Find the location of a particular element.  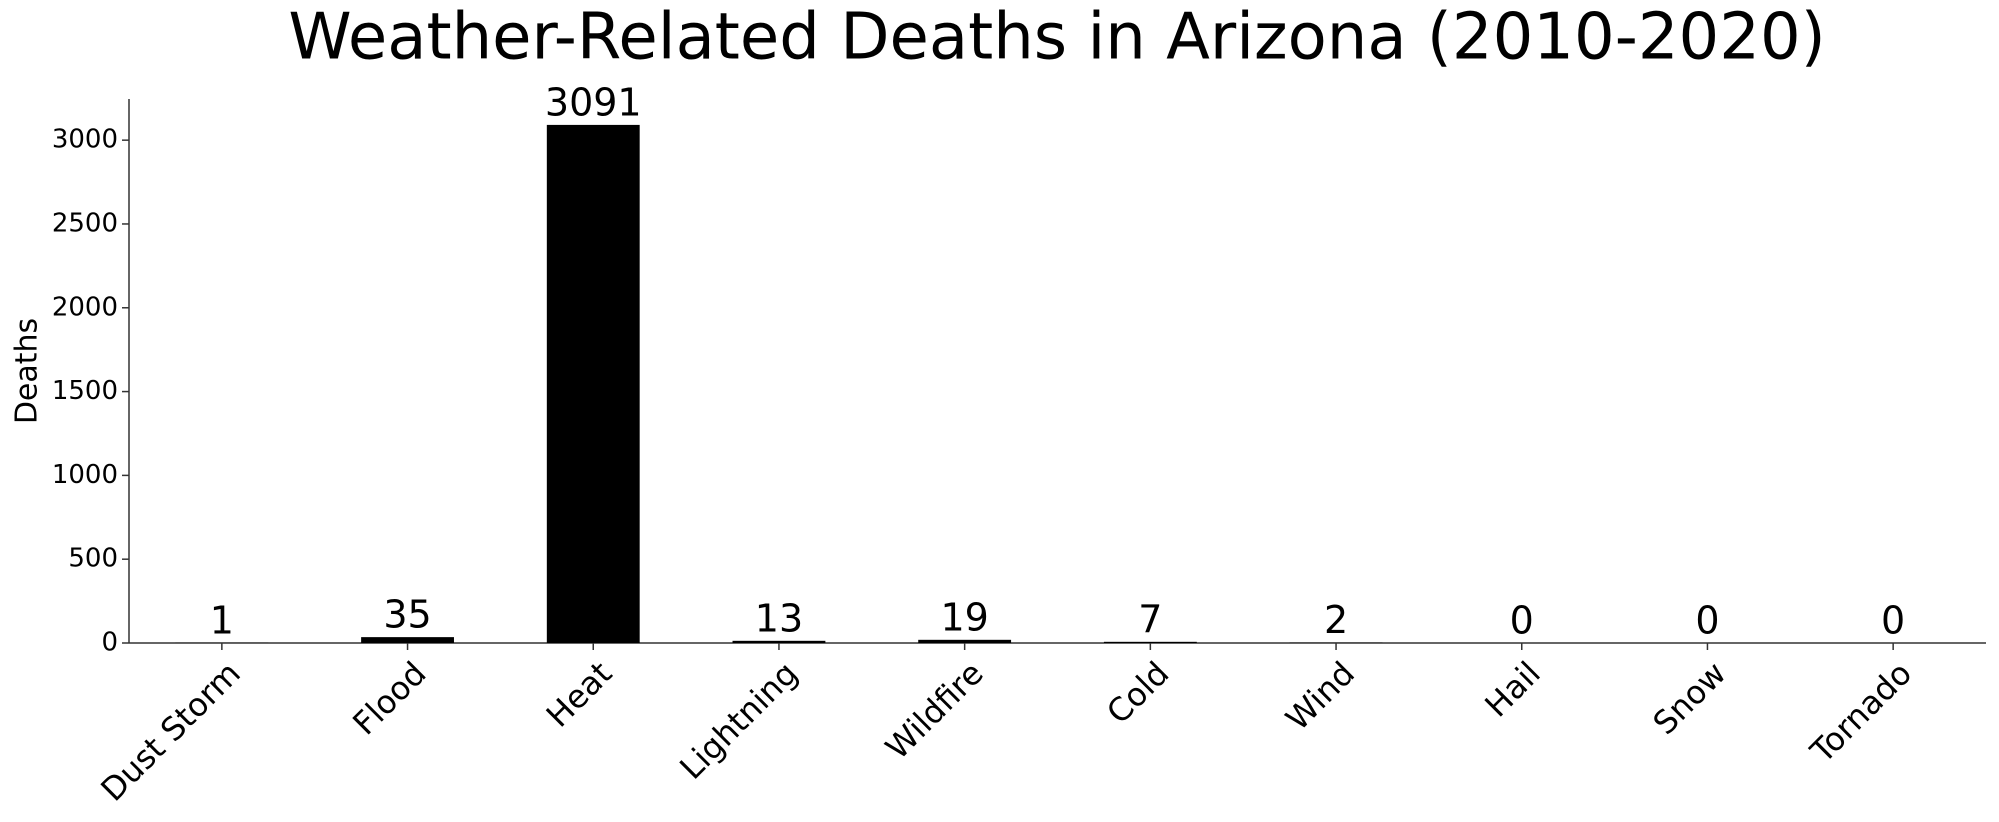

y-tick-label: 3000 is located at coordinates (85, 140).